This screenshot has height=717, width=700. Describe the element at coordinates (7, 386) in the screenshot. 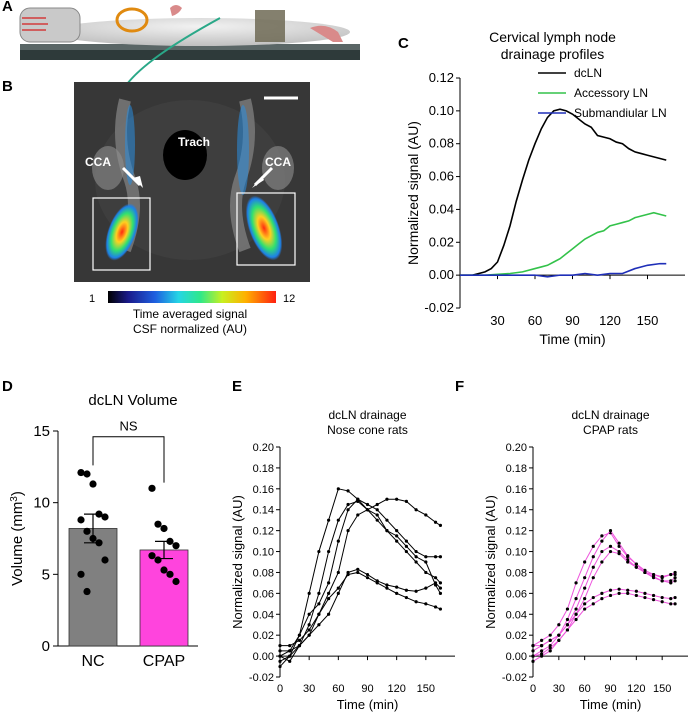

I see `panel-label-d: D` at that location.